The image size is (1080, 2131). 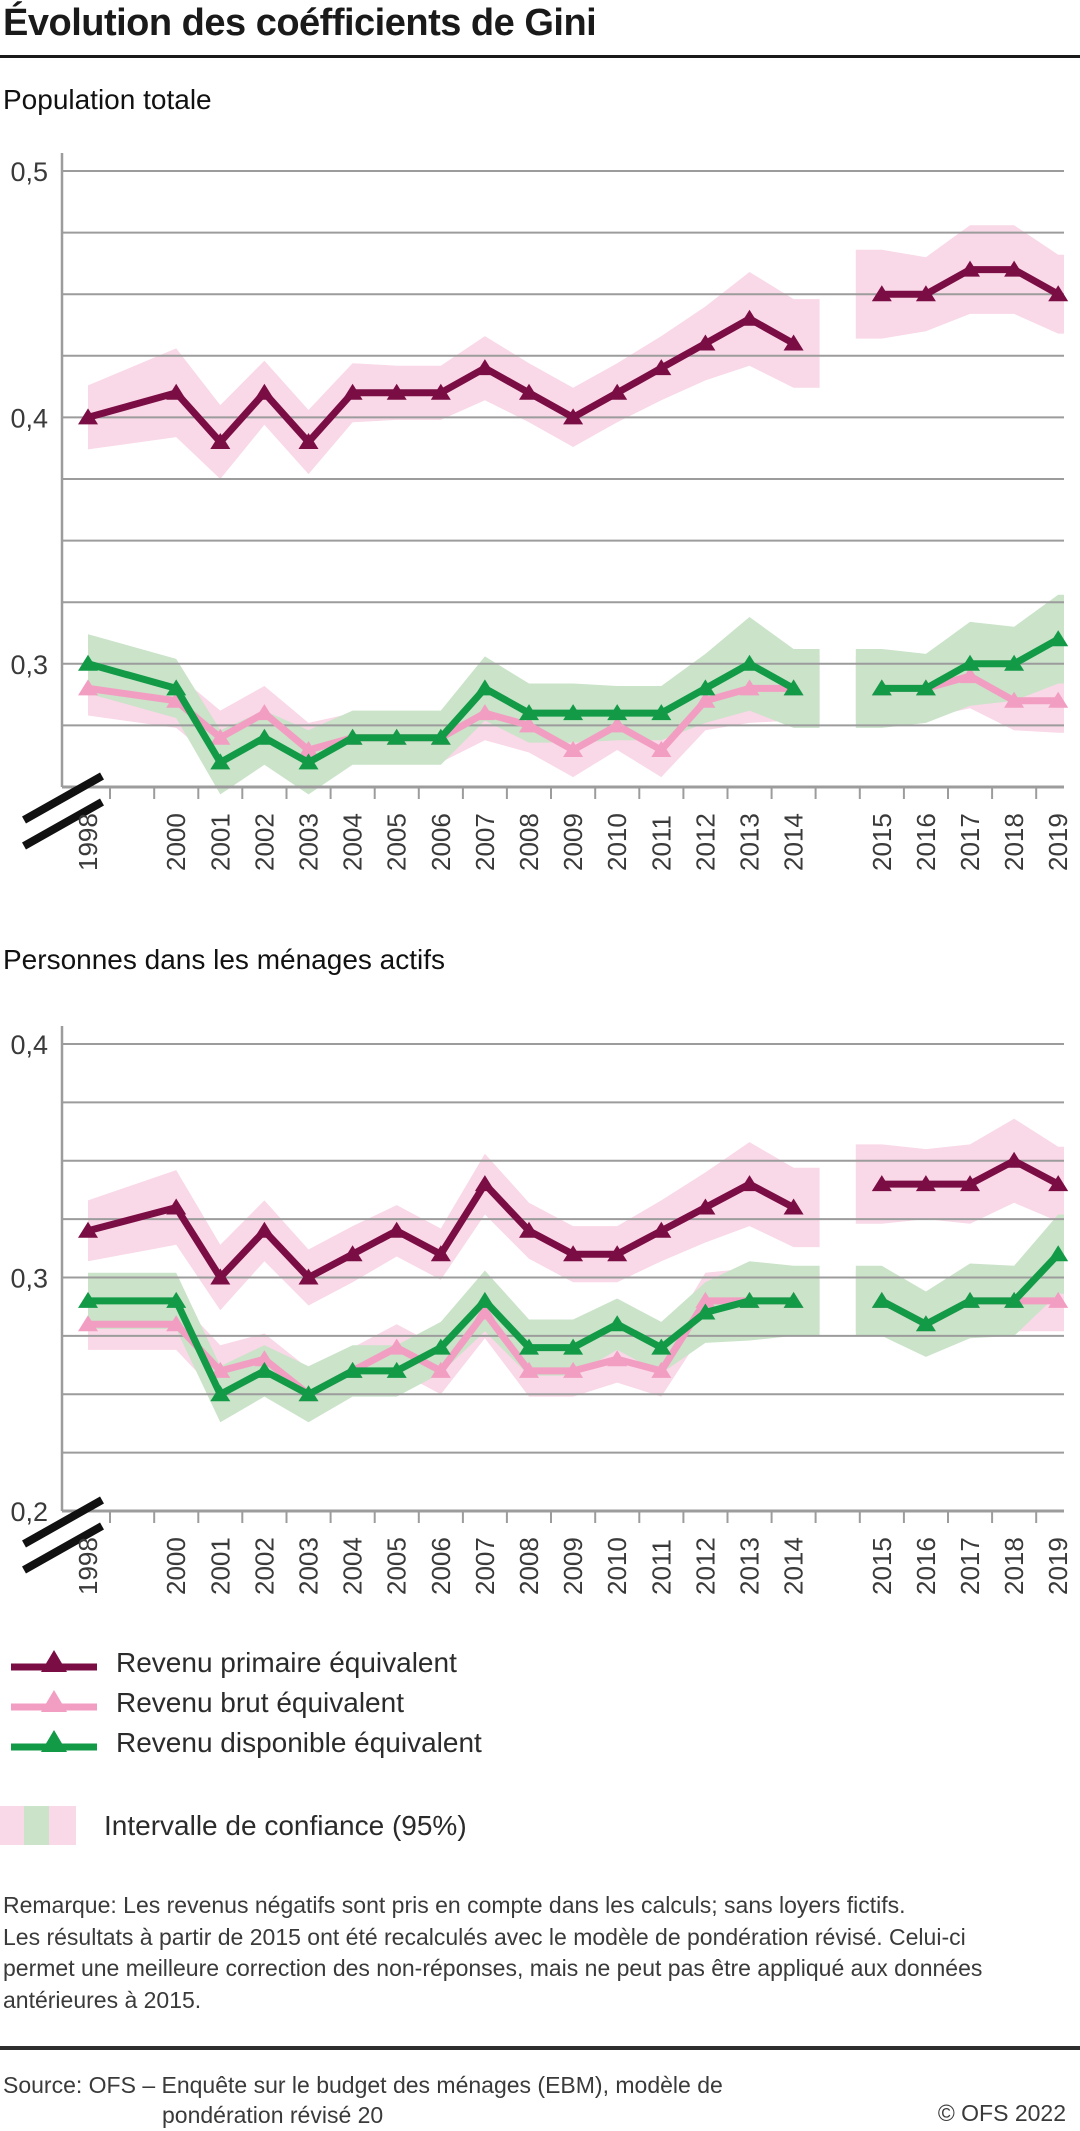 I want to click on marker-primaire-2008, so click(x=529, y=391).